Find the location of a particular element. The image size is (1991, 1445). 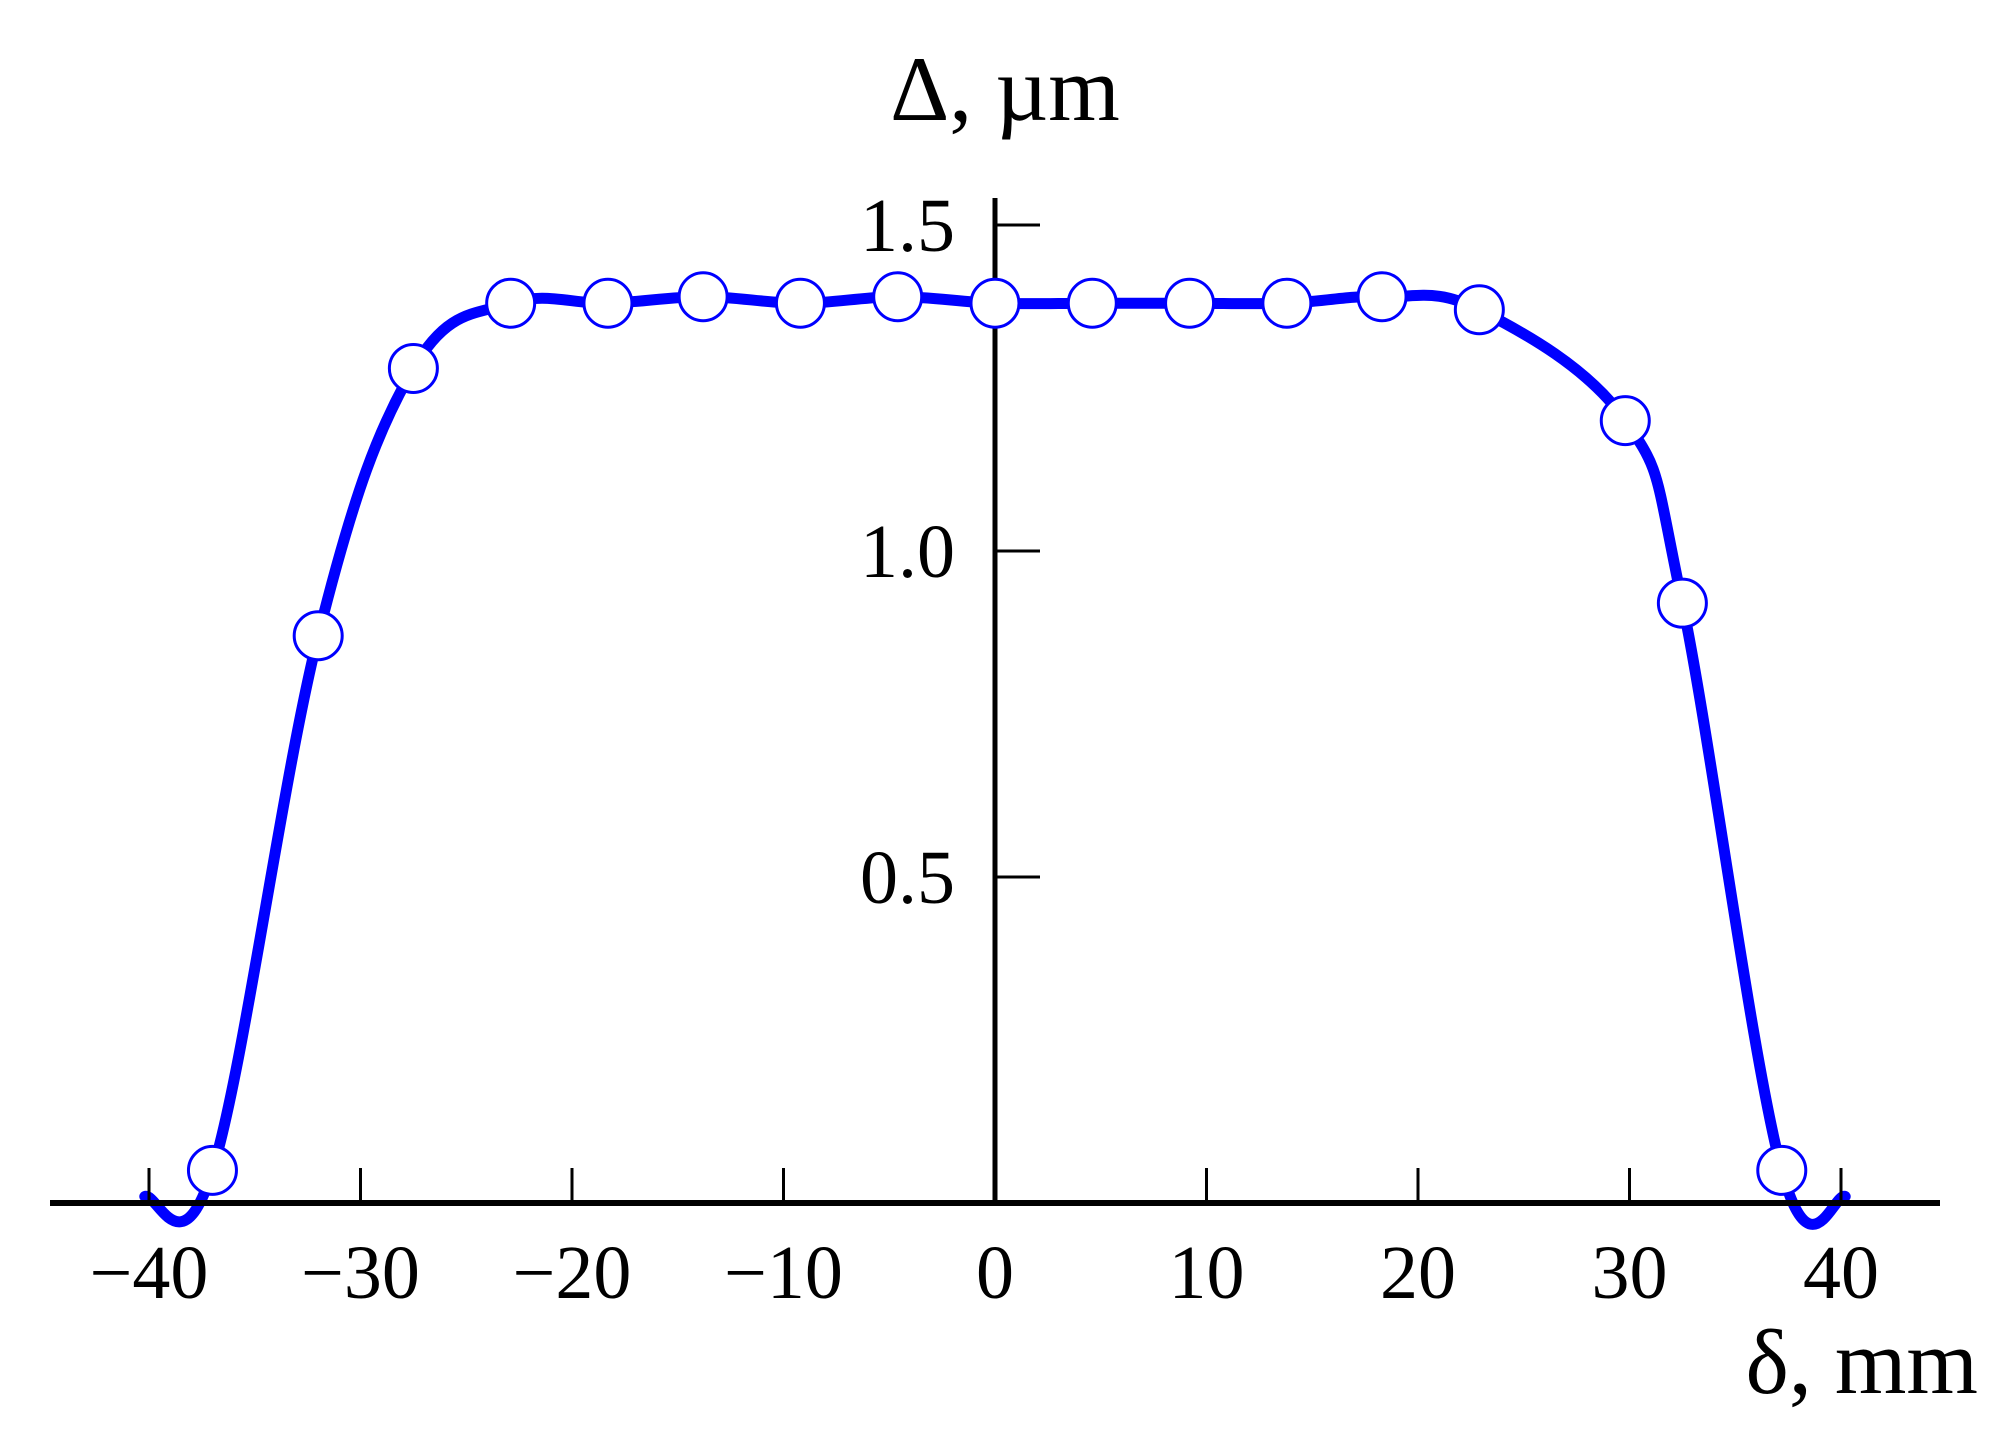

y-axis-label: Δ, µm is located at coordinates (1005, 89).